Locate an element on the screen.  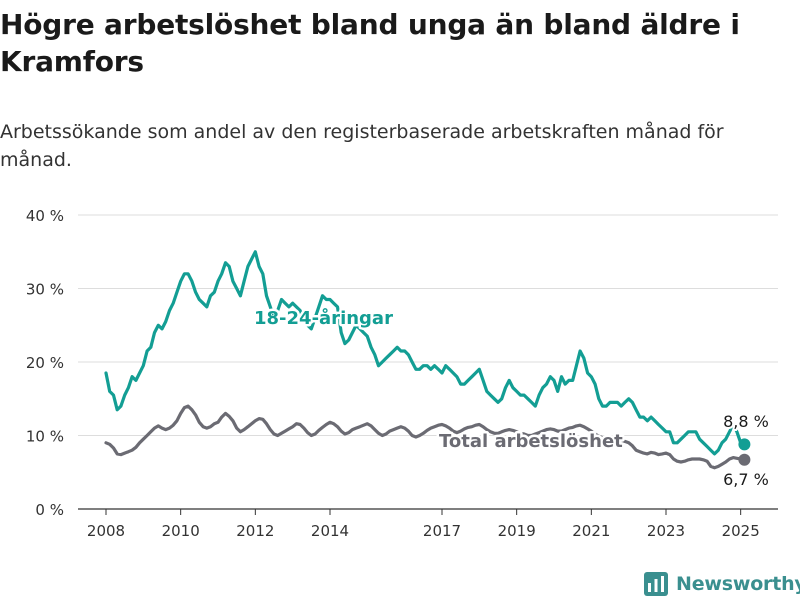
x-tick-labels: 2008 2010 2012 2014 2017 2019 2021 2023 2025 is located at coordinates (423, 524).